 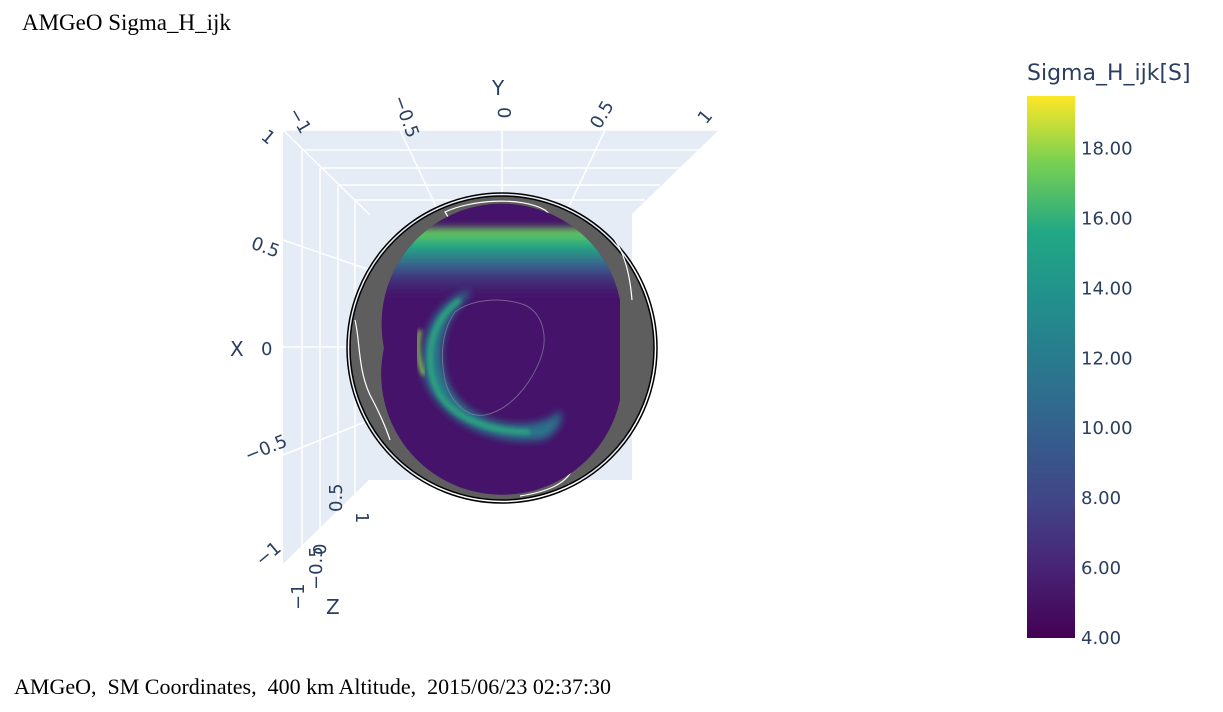 I want to click on colorbar-tick-label: 4.00, so click(x=1101, y=638).